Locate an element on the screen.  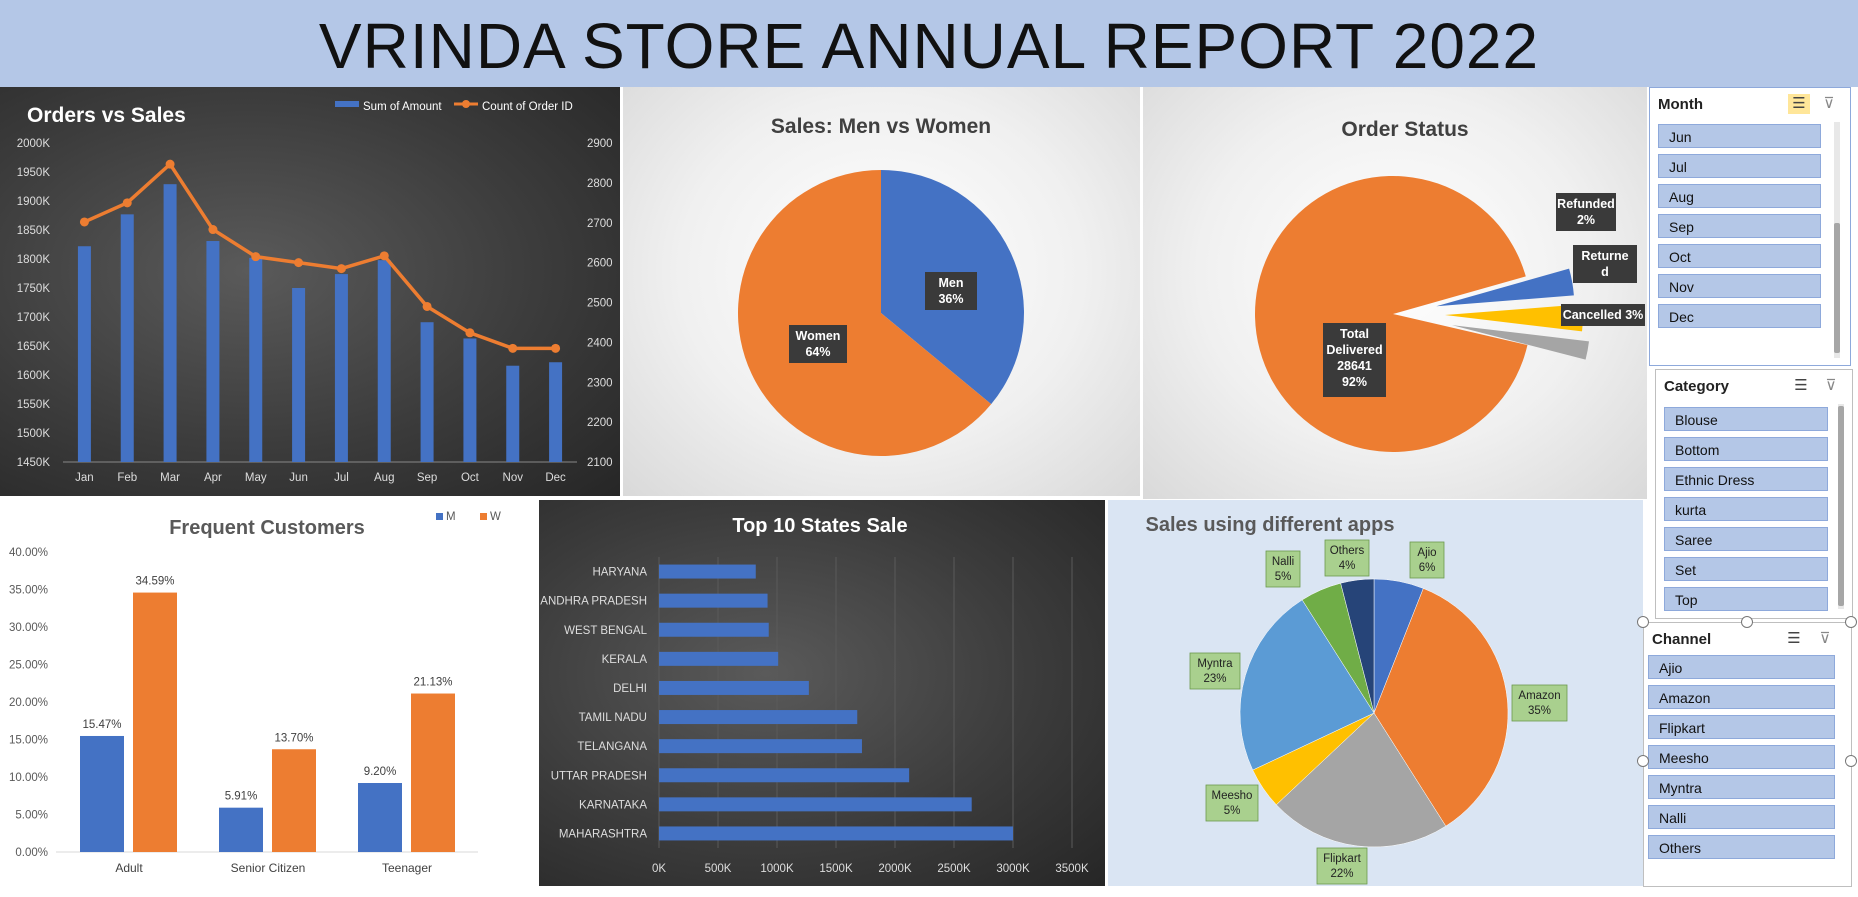
data-label-women: Women 64% is located at coordinates (818, 344).